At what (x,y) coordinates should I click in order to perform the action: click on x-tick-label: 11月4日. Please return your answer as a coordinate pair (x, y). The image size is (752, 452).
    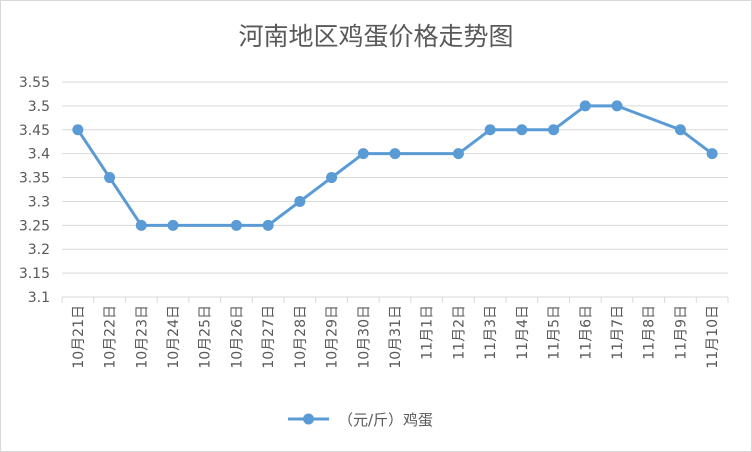
    Looking at the image, I should click on (523, 332).